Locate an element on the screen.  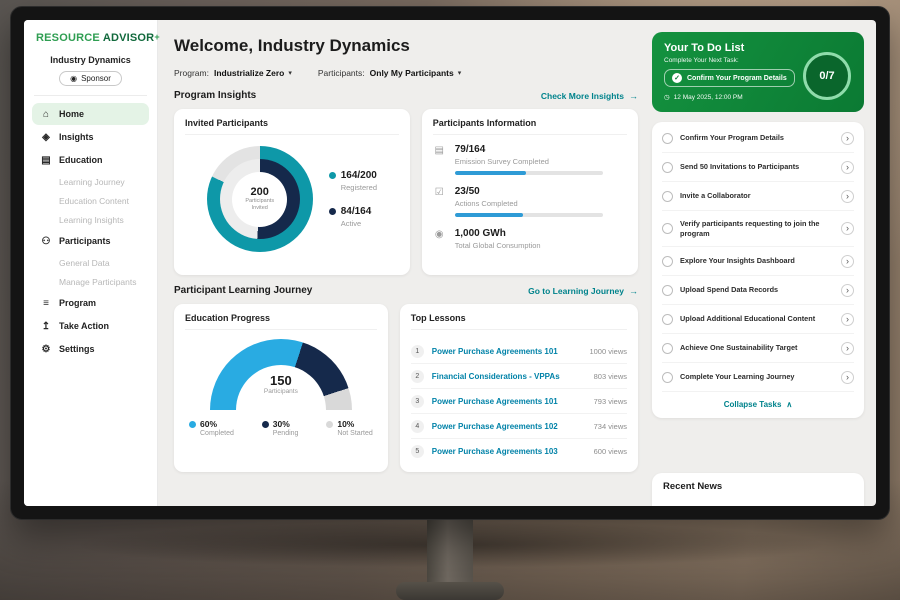
lesson-views: 793 views is located at coordinates (610, 401).